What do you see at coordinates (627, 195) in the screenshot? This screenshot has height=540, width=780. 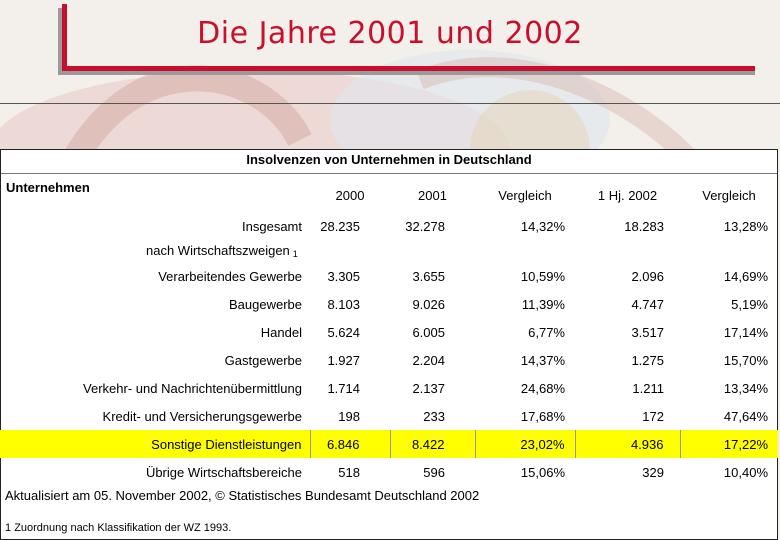 I see `column-header-h1-2002: 1 Hj. 2002` at bounding box center [627, 195].